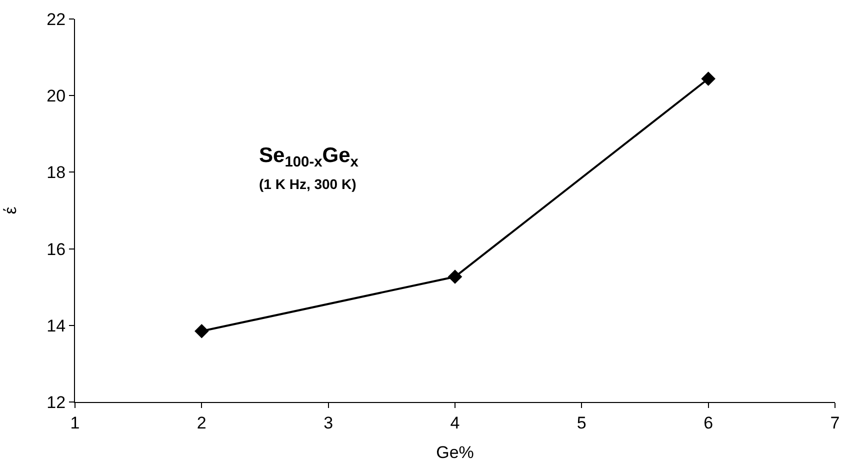 This screenshot has width=850, height=462. What do you see at coordinates (10, 210) in the screenshot?
I see `y-axis-title: έ` at bounding box center [10, 210].